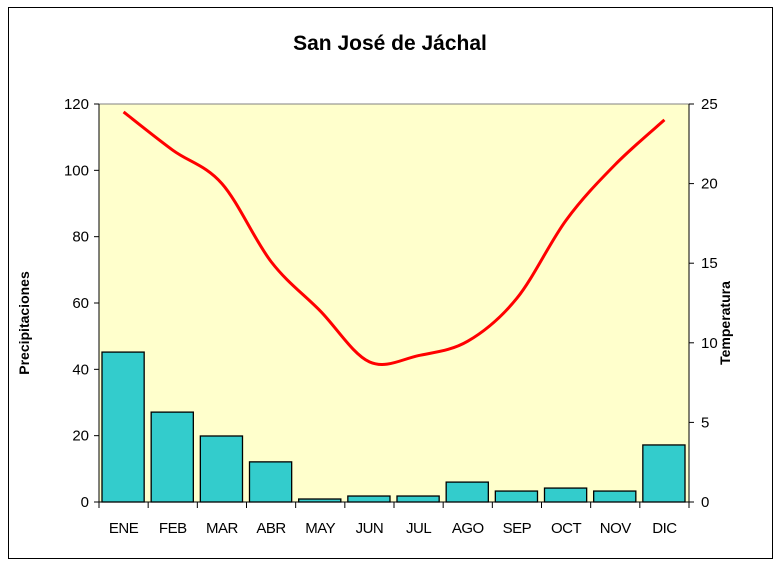 The height and width of the screenshot is (567, 781). Describe the element at coordinates (664, 473) in the screenshot. I see `bar-dic` at that location.